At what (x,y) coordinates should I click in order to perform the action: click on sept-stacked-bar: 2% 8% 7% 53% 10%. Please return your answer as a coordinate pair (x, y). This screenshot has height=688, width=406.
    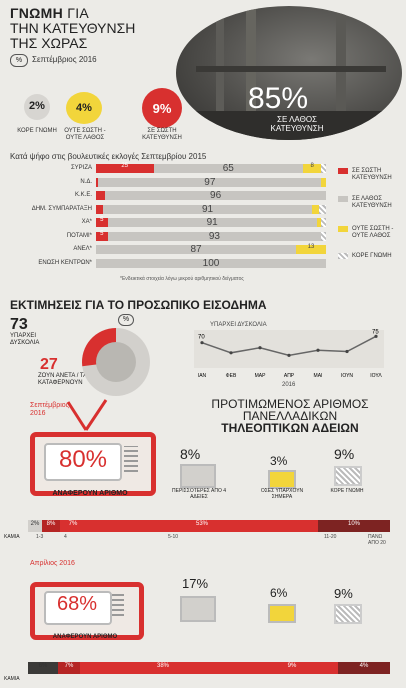
    Looking at the image, I should click on (209, 526).